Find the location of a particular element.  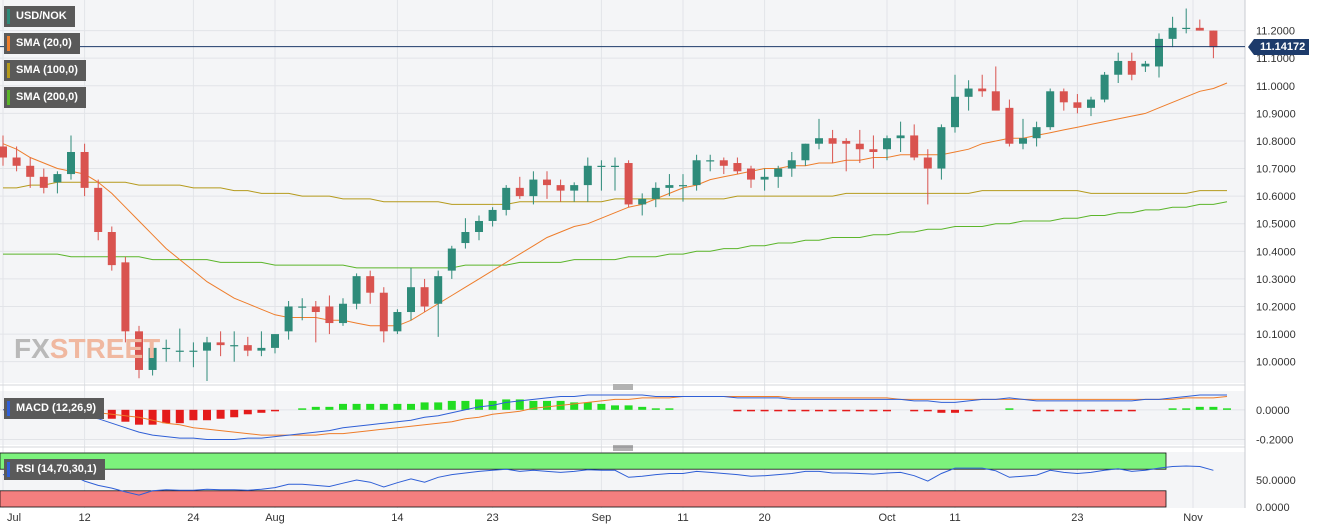

y-tick-label: 10.3000 is located at coordinates (1276, 280).